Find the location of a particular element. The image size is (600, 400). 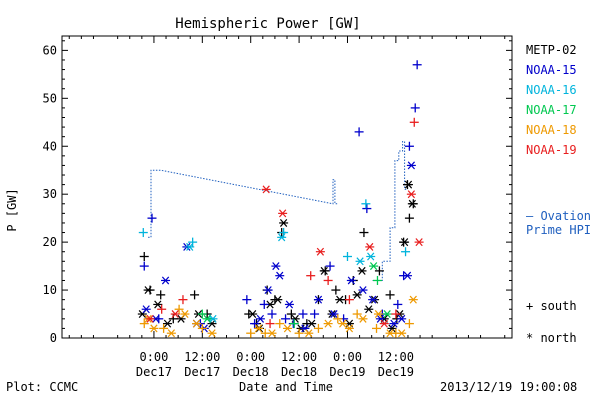

legend-entry: NOAA-15 is located at coordinates (551, 70).